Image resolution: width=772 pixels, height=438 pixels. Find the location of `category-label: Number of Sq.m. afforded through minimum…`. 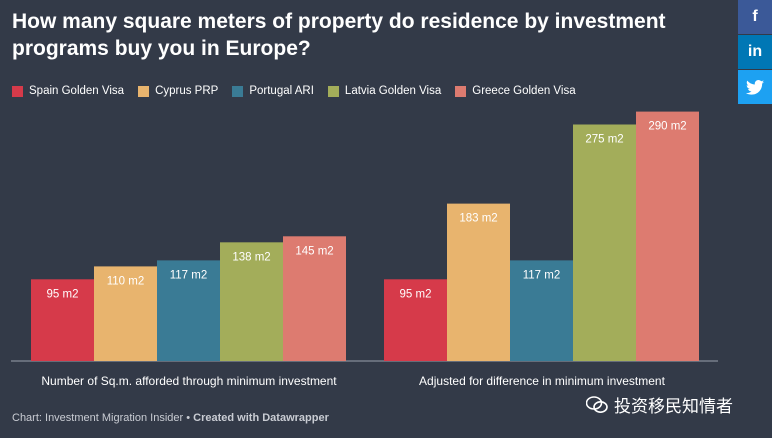

category-label: Number of Sq.m. afforded through minimum… is located at coordinates (189, 381).